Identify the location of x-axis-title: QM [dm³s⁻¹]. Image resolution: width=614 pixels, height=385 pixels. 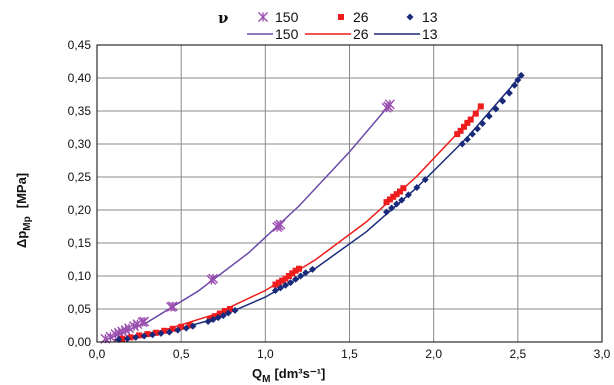
(288, 375).